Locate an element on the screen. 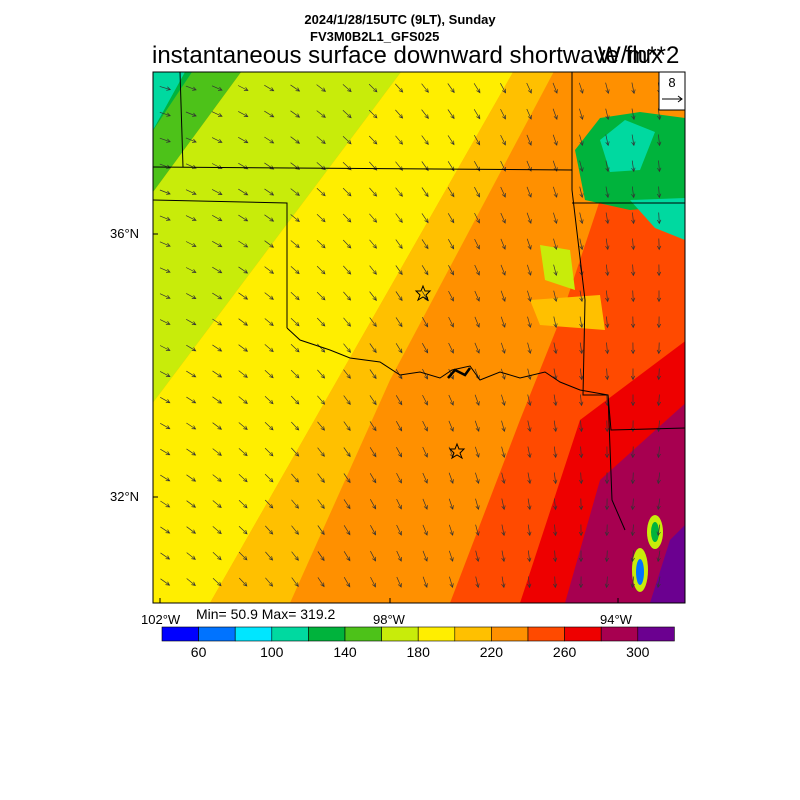 The height and width of the screenshot is (800, 800). colorbar: 60 100 140 180 220 260 300 is located at coordinates (418, 643).